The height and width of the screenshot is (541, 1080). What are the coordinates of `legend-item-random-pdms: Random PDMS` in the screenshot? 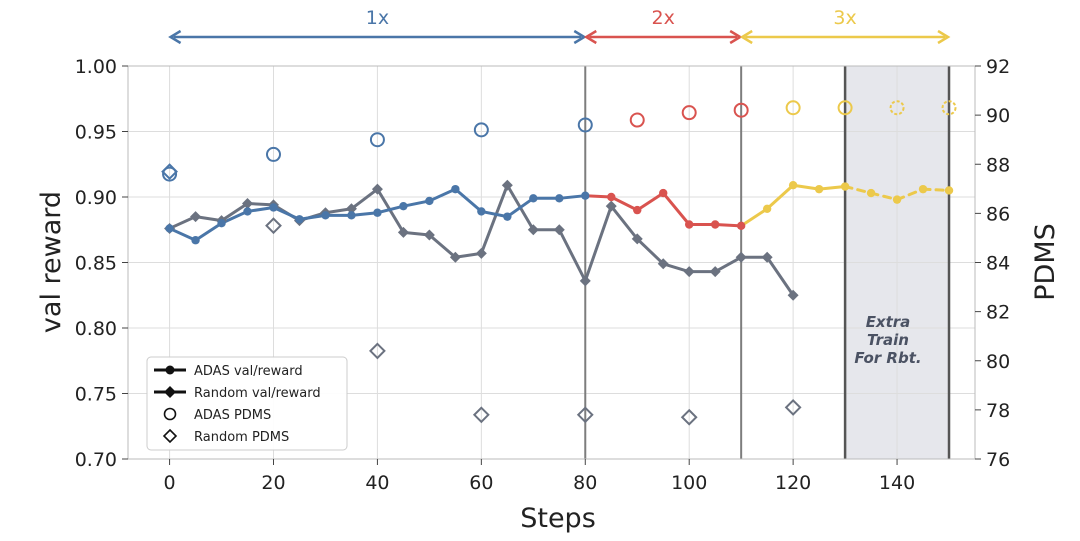 It's located at (225, 436).